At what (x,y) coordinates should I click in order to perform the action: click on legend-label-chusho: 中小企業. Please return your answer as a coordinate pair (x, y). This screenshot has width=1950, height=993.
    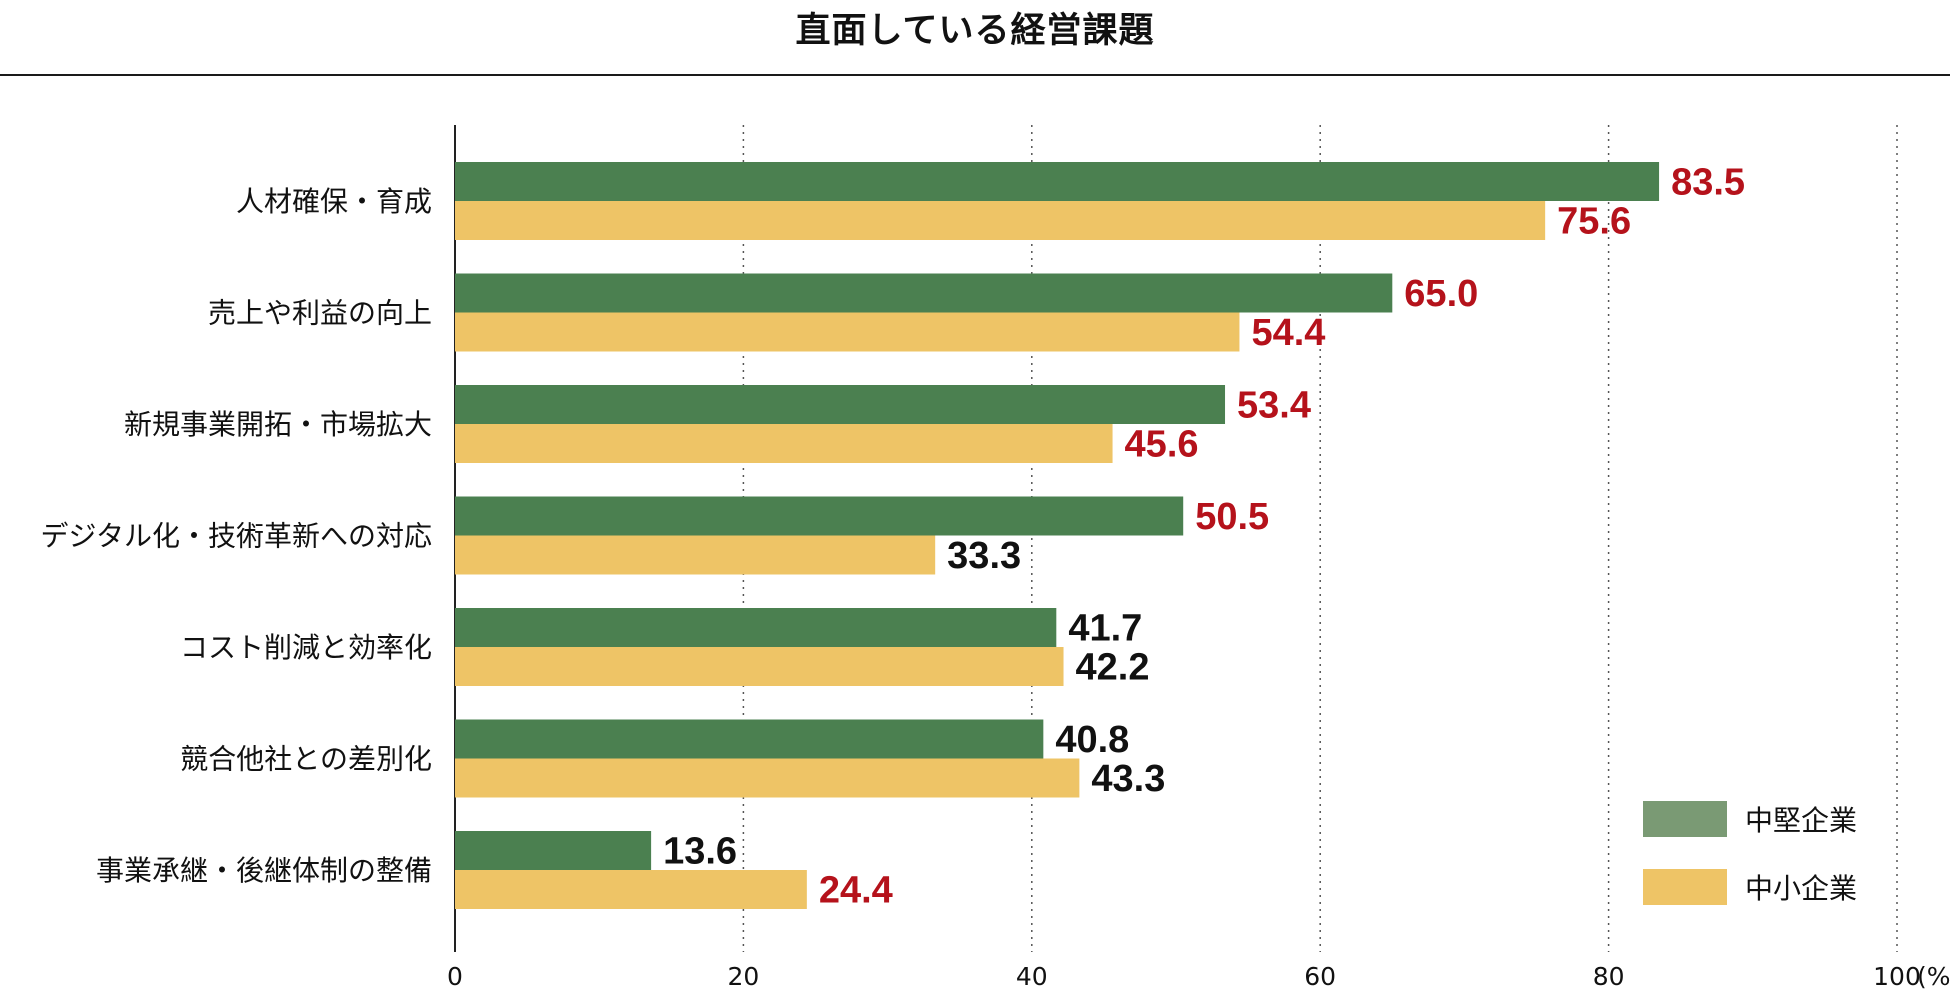
    Looking at the image, I should click on (1801, 888).